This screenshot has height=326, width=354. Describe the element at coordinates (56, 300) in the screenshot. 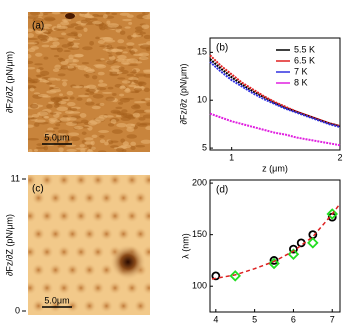

I see `scale-bar-label: 5.0μm` at that location.